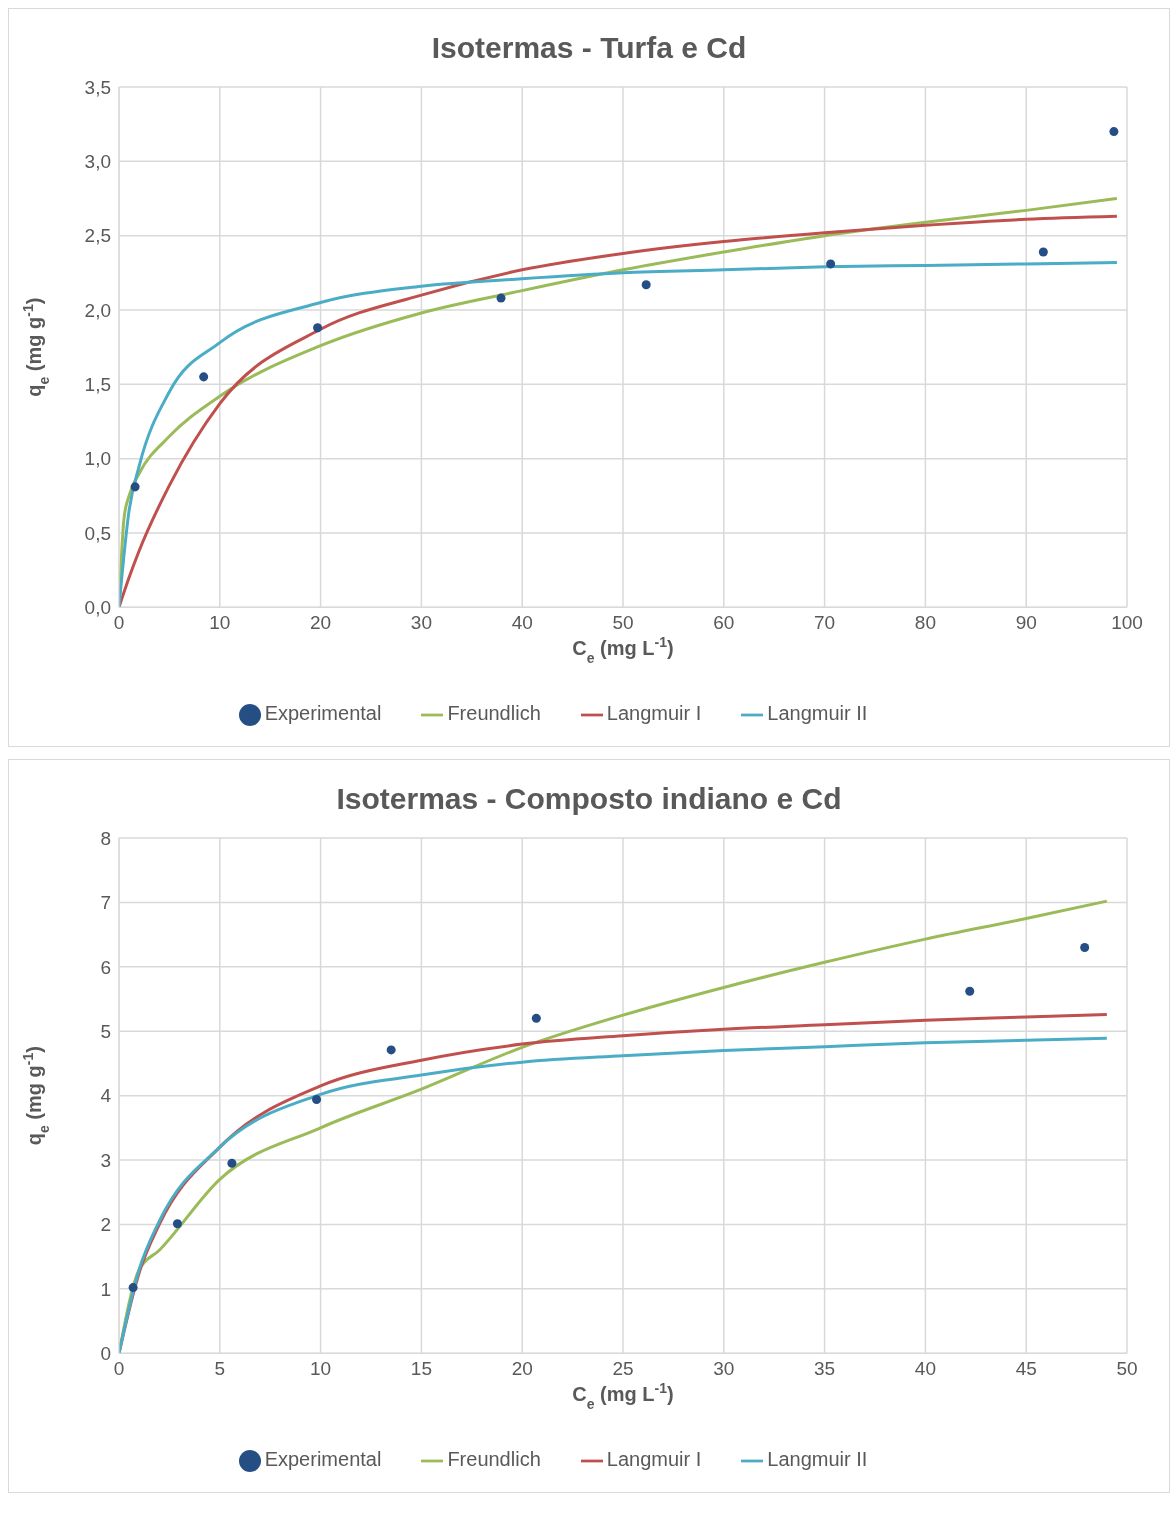 Image resolution: width=1176 pixels, height=1526 pixels. Describe the element at coordinates (1026, 622) in the screenshot. I see `x-tick-label: 90` at that location.